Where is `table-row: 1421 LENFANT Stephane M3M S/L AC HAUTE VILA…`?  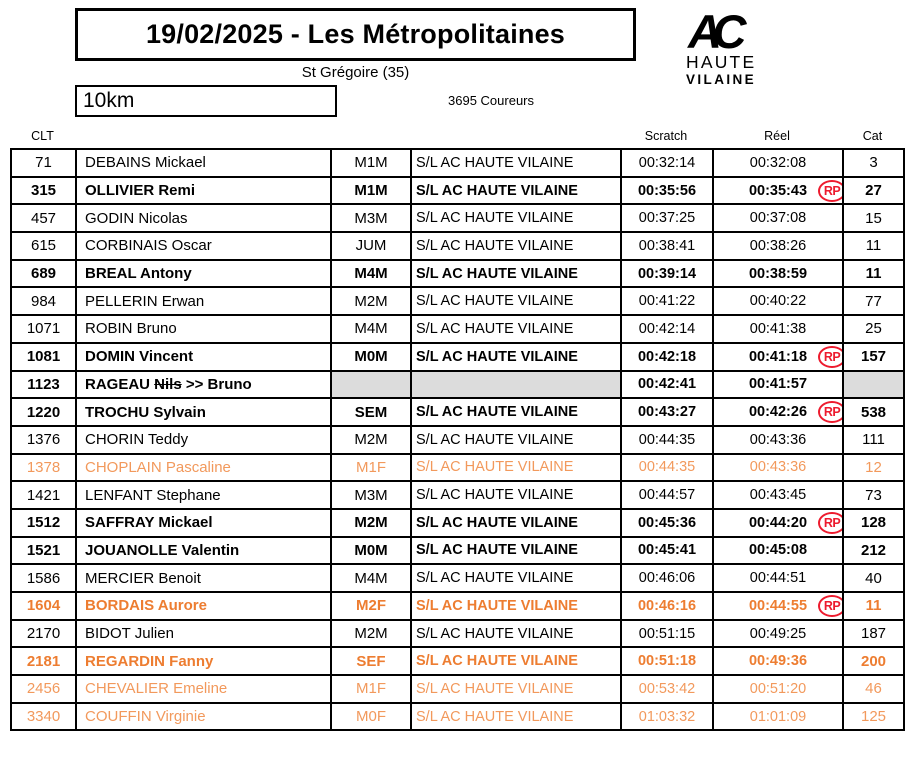 table-row: 1421 LENFANT Stephane M3M S/L AC HAUTE VILA… is located at coordinates (457, 495).